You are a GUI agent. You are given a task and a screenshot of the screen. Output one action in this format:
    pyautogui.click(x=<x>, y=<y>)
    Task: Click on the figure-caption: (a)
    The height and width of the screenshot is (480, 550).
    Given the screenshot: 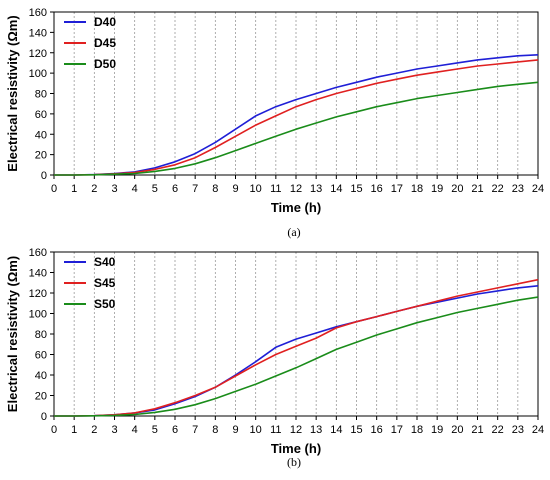 What is the action you would take?
    pyautogui.click(x=293, y=232)
    